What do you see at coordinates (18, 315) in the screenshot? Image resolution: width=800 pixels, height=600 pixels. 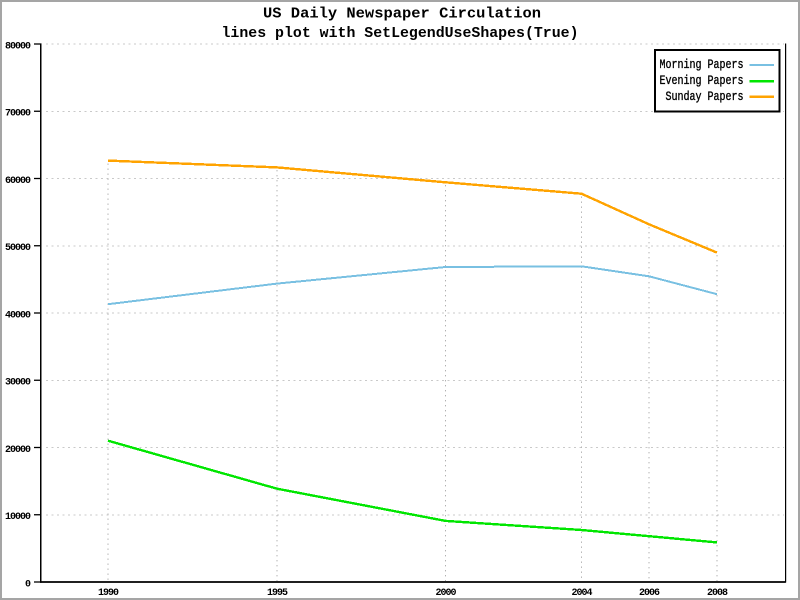 I see `svg-text: 40000` at bounding box center [18, 315].